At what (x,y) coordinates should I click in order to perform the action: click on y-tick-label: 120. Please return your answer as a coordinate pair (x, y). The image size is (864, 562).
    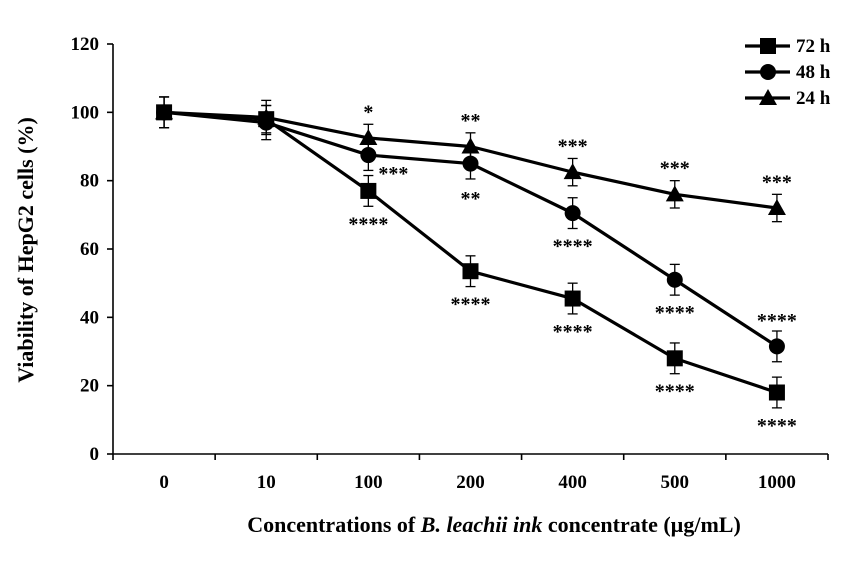
    Looking at the image, I should click on (85, 44).